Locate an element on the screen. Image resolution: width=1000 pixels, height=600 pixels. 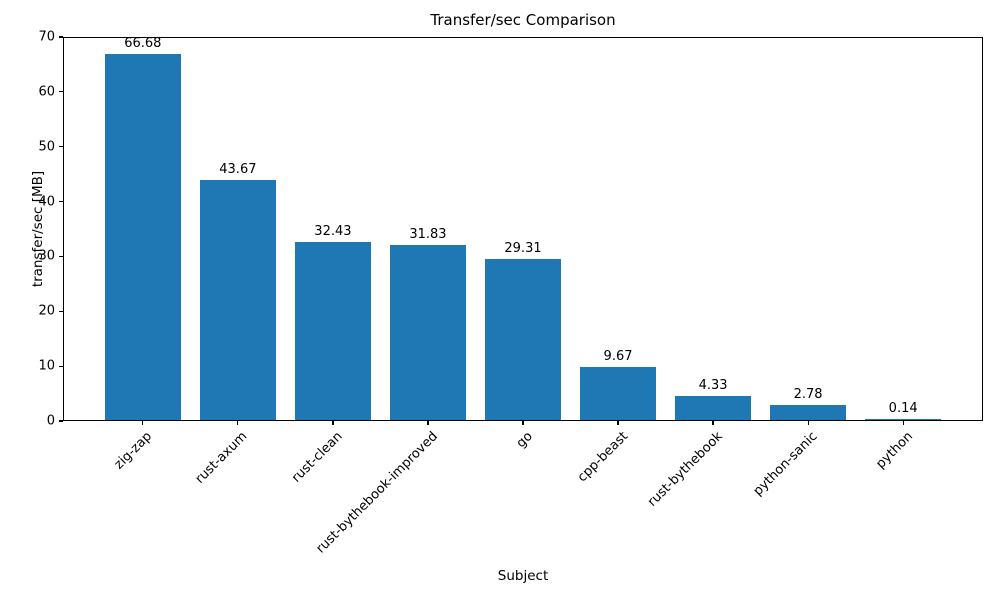
bar-value-label: 4.33 is located at coordinates (713, 386).